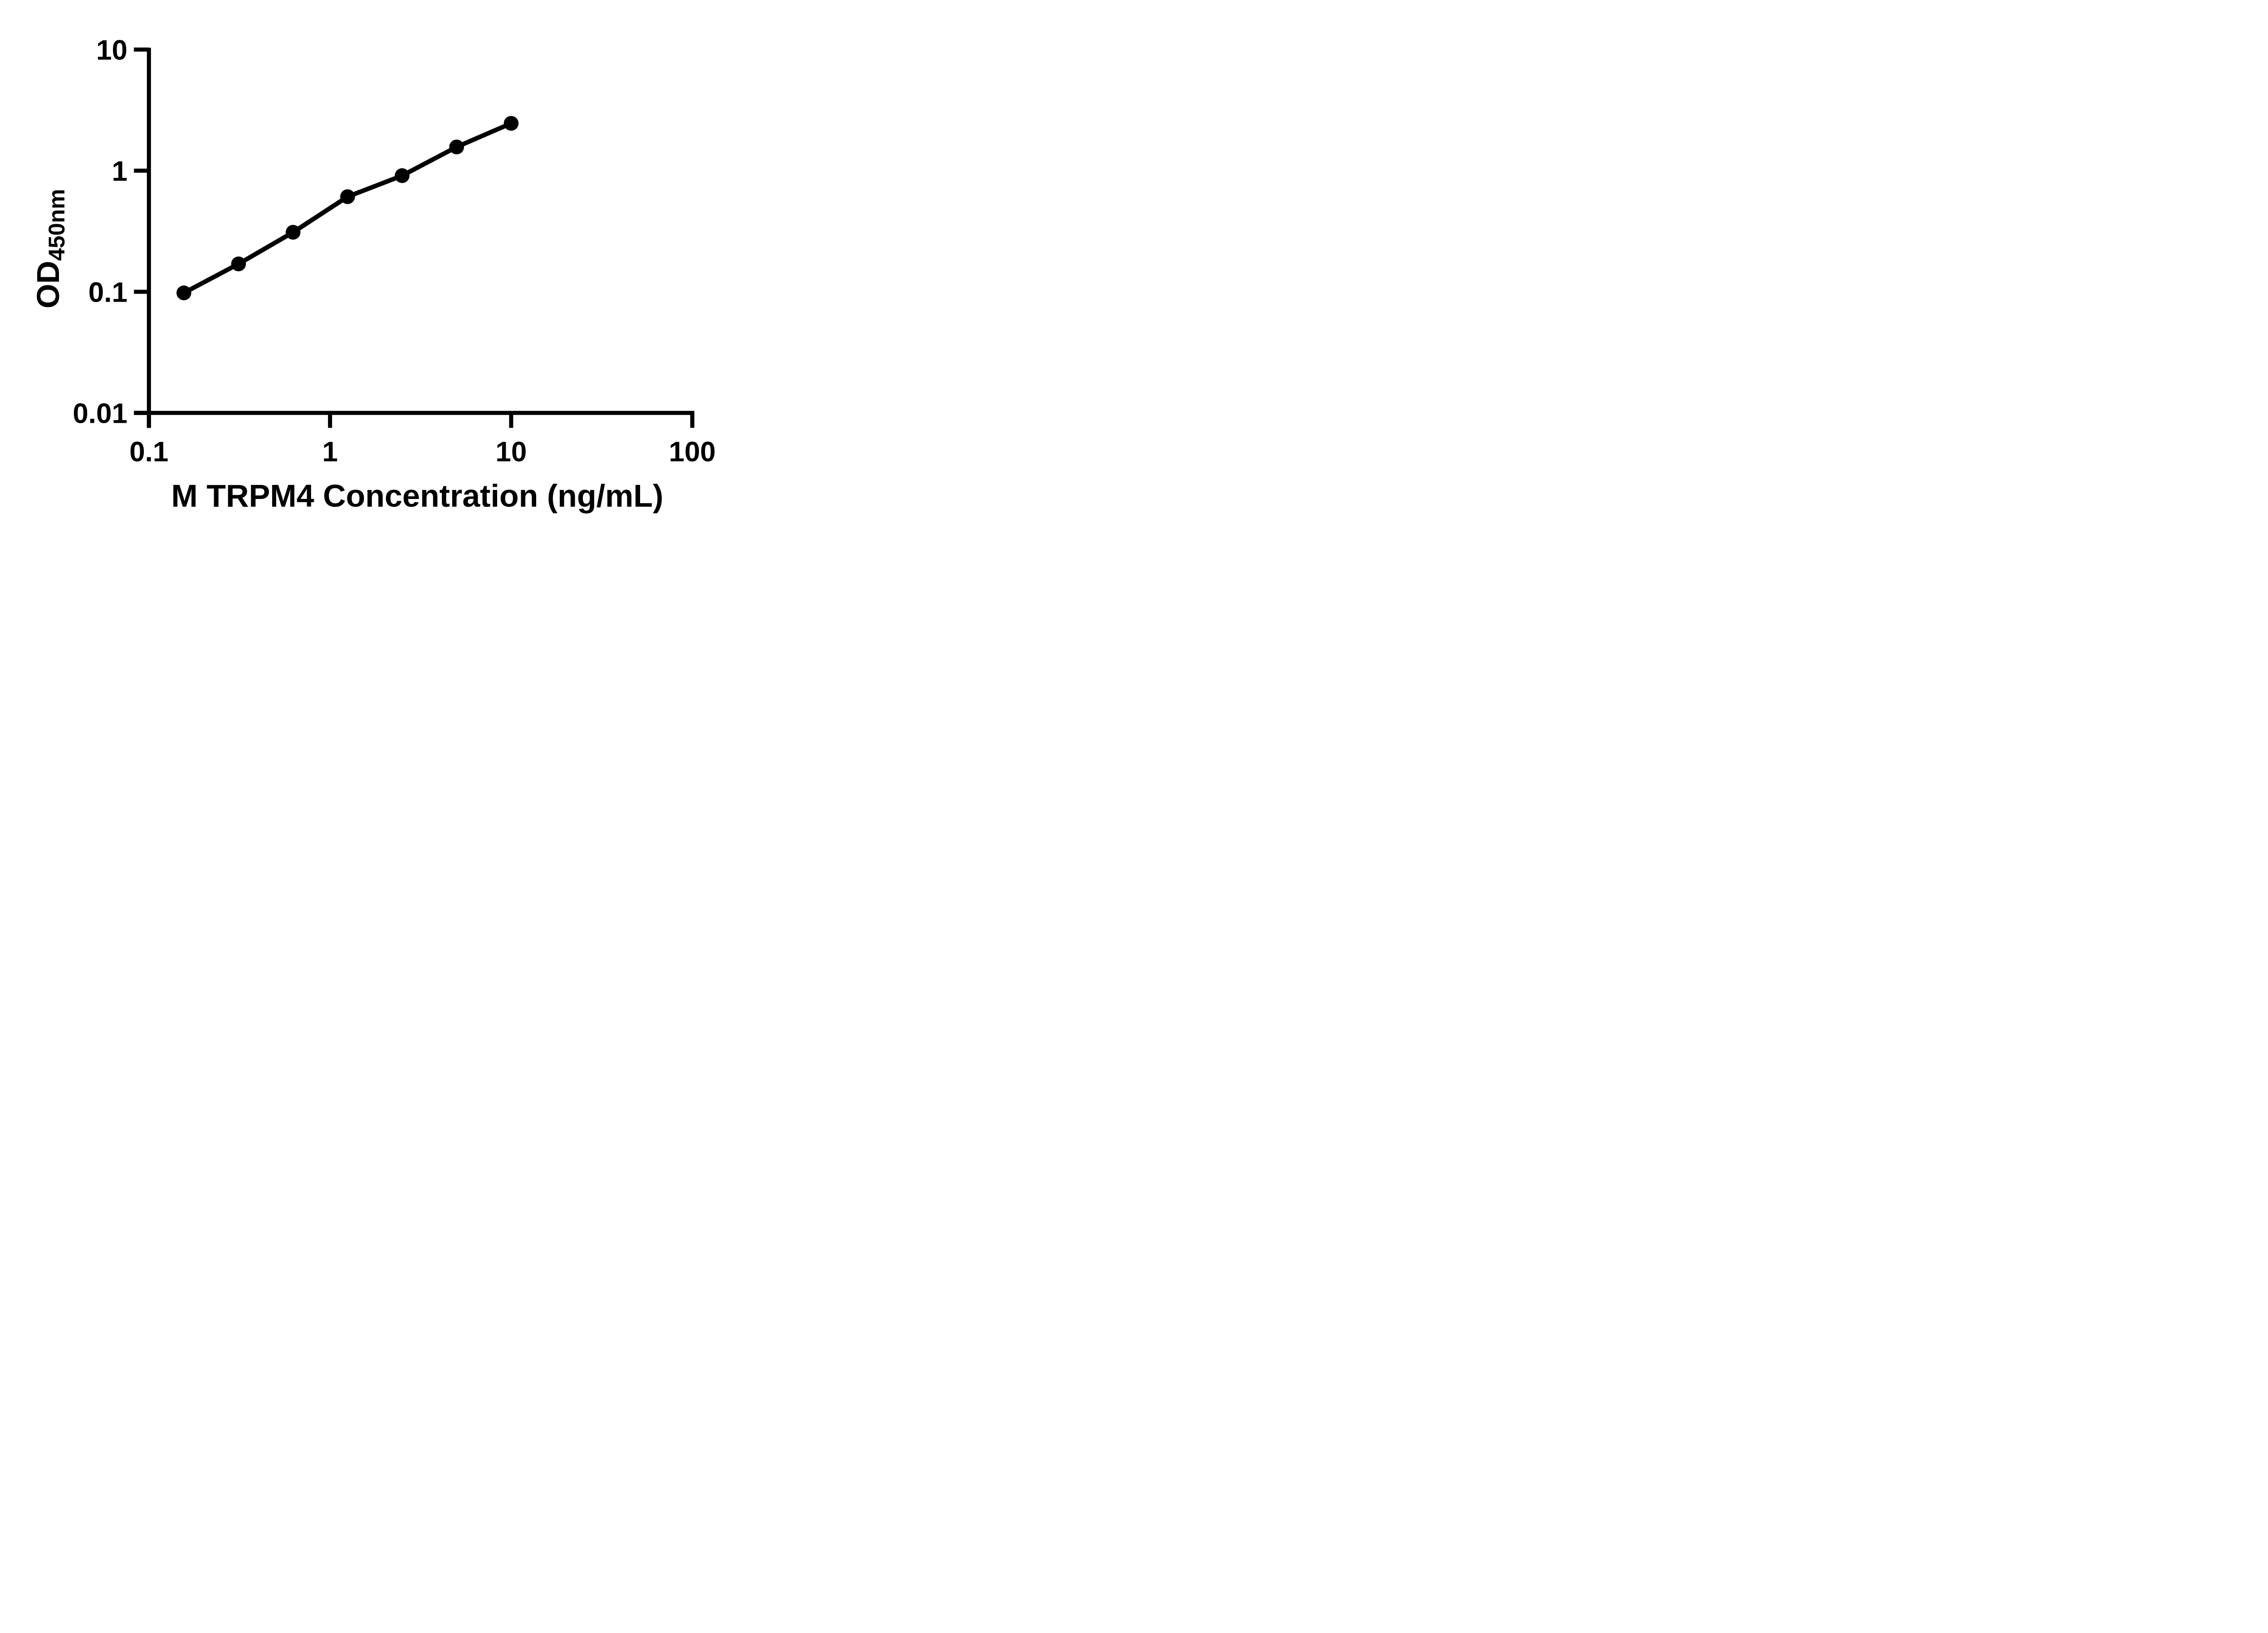 The width and height of the screenshot is (2268, 1633). What do you see at coordinates (330, 452) in the screenshot?
I see `x-tick-label: 1` at bounding box center [330, 452].